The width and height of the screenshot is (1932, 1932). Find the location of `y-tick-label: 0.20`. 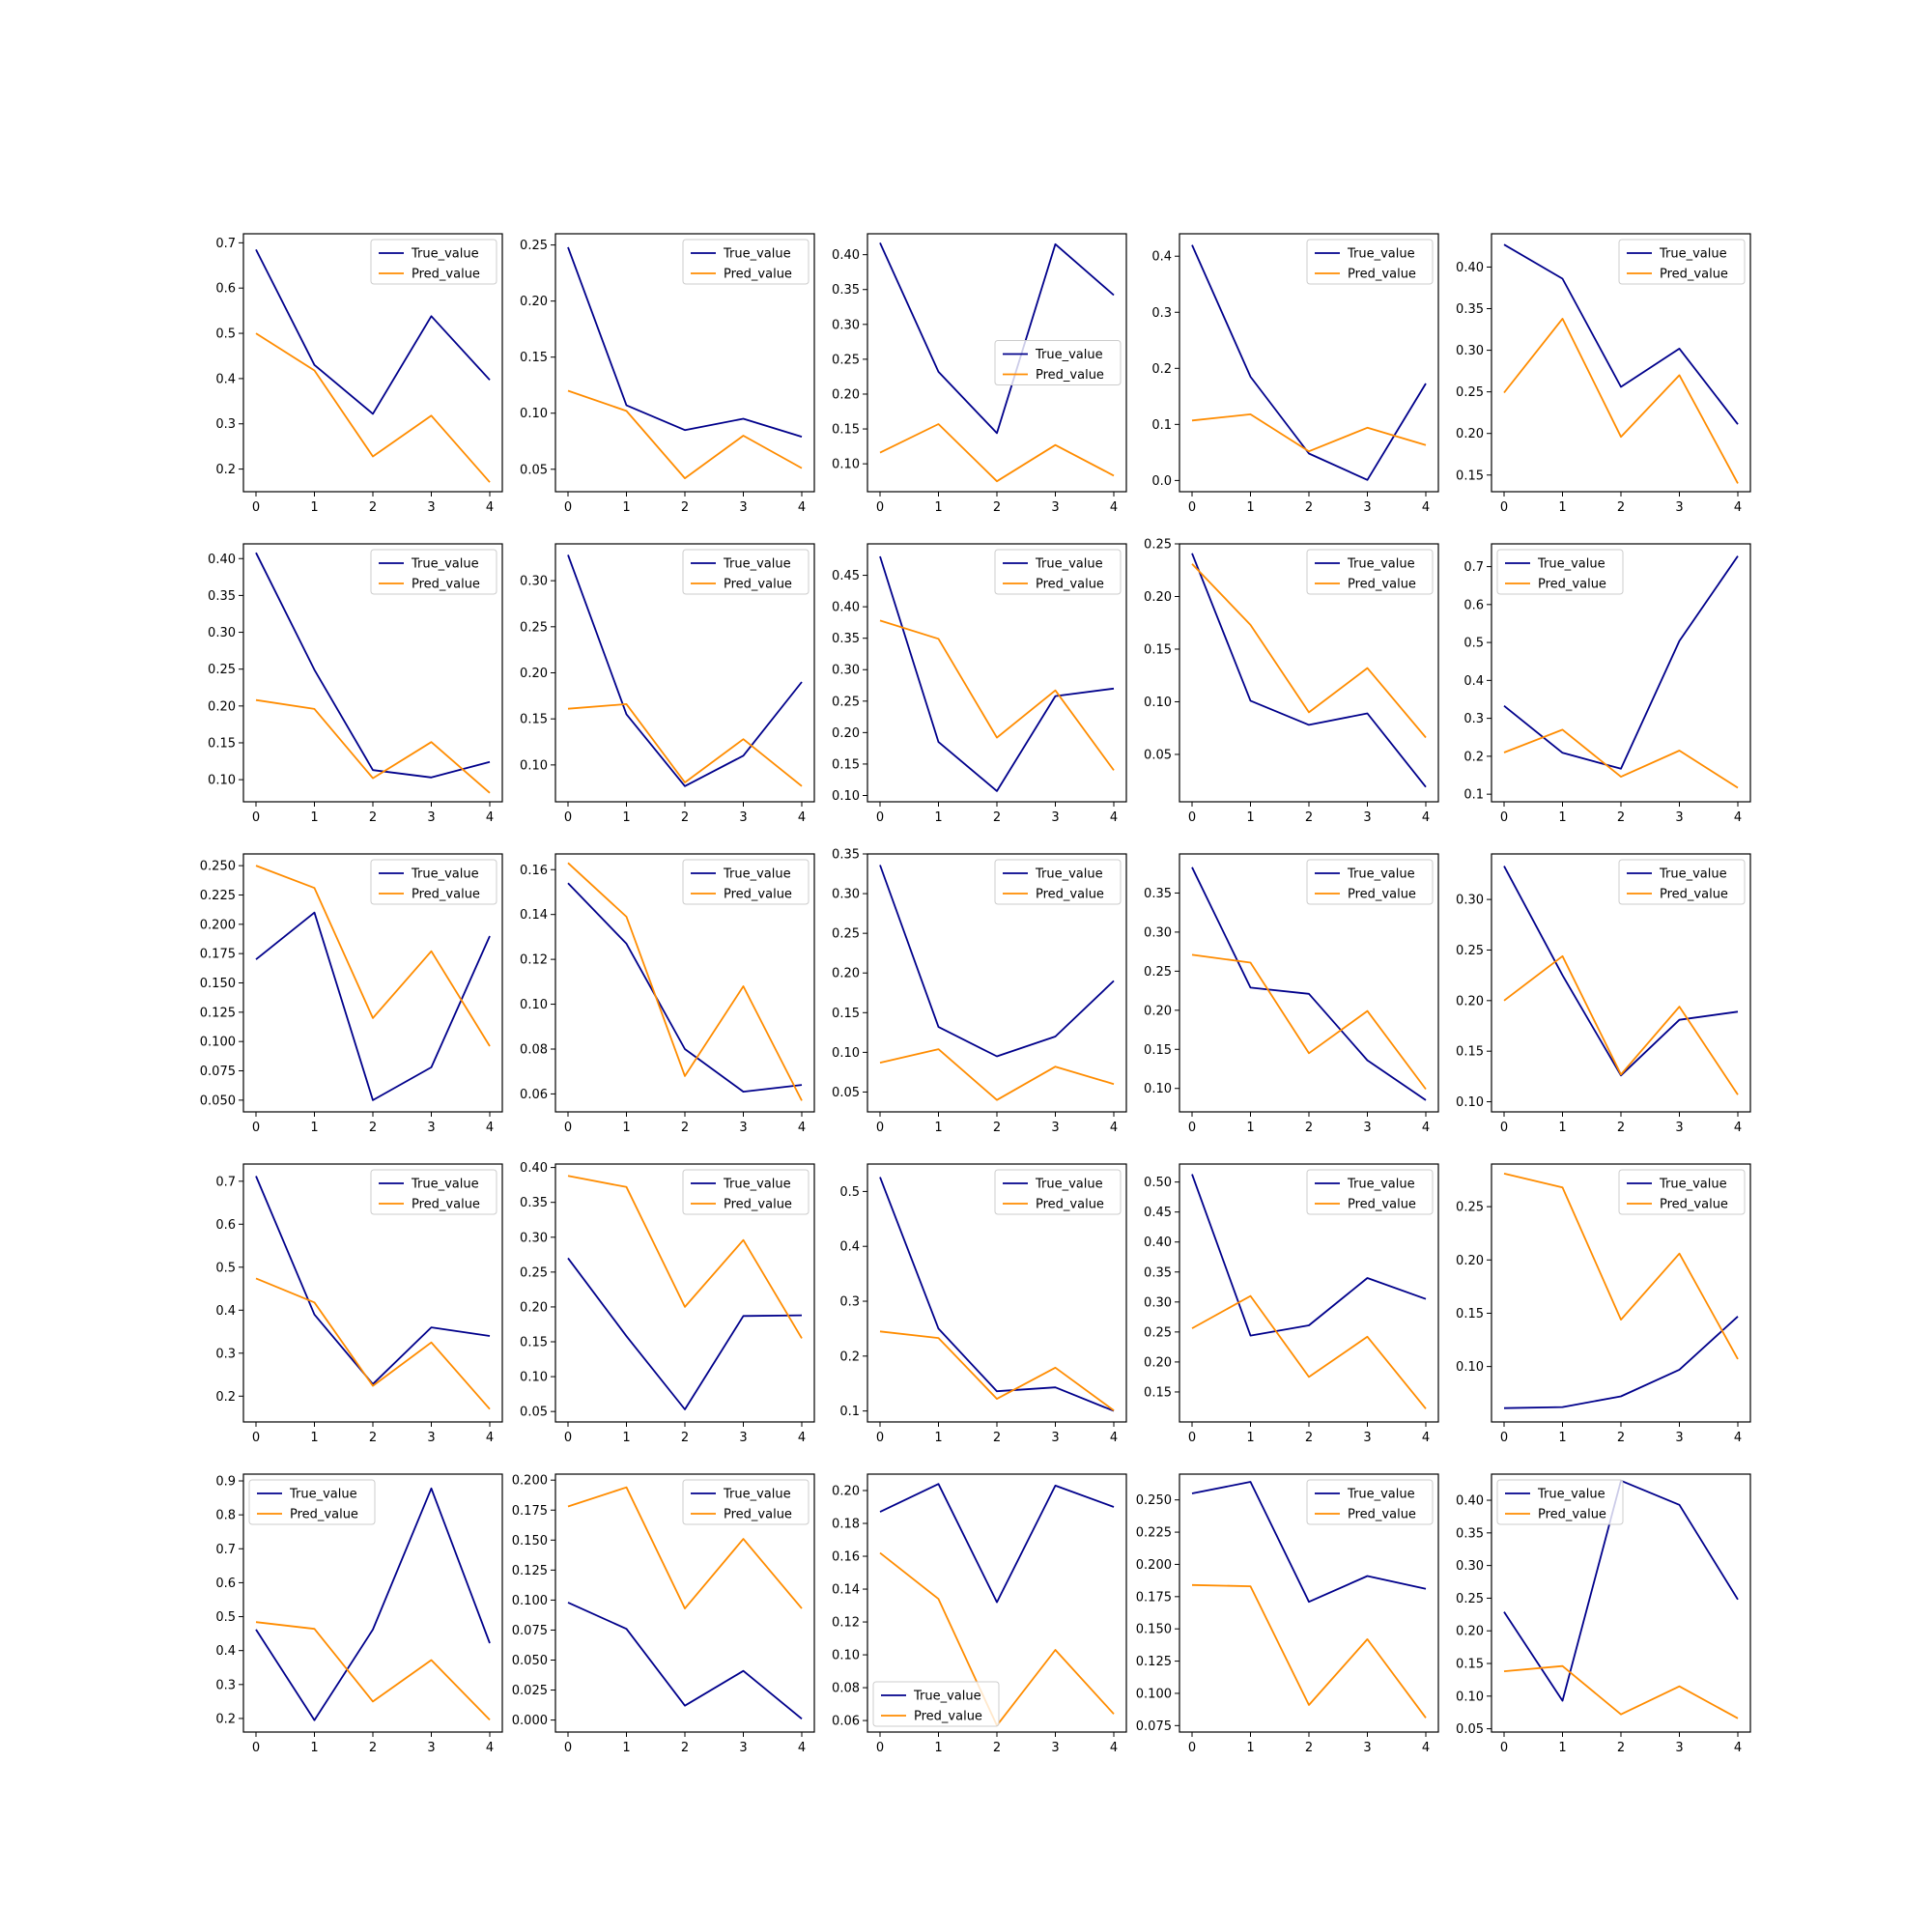

y-tick-label: 0.20 is located at coordinates (1470, 1002).